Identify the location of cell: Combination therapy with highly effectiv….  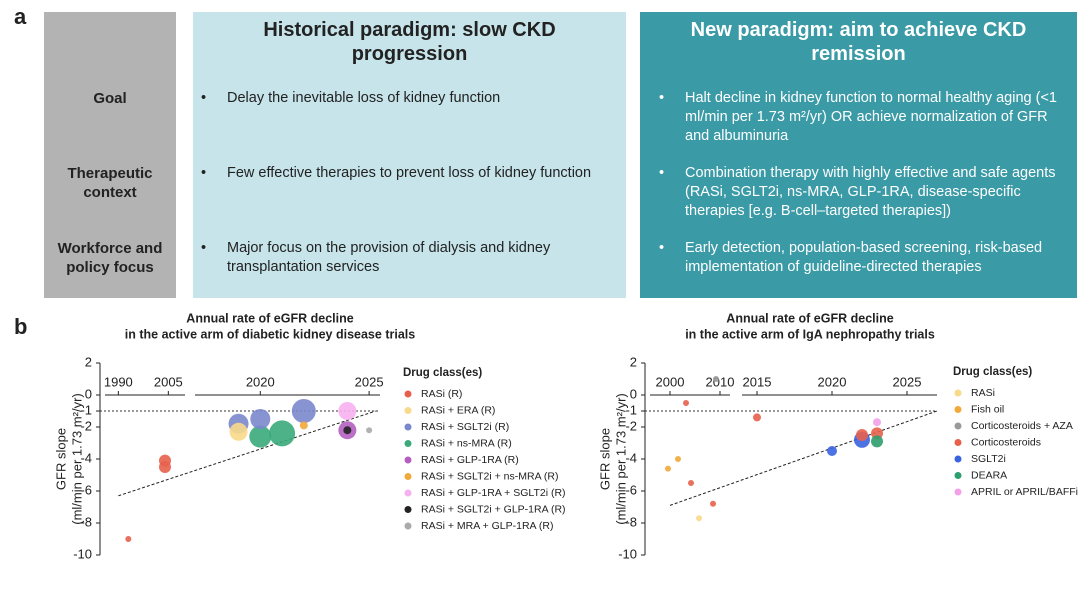
(867, 192).